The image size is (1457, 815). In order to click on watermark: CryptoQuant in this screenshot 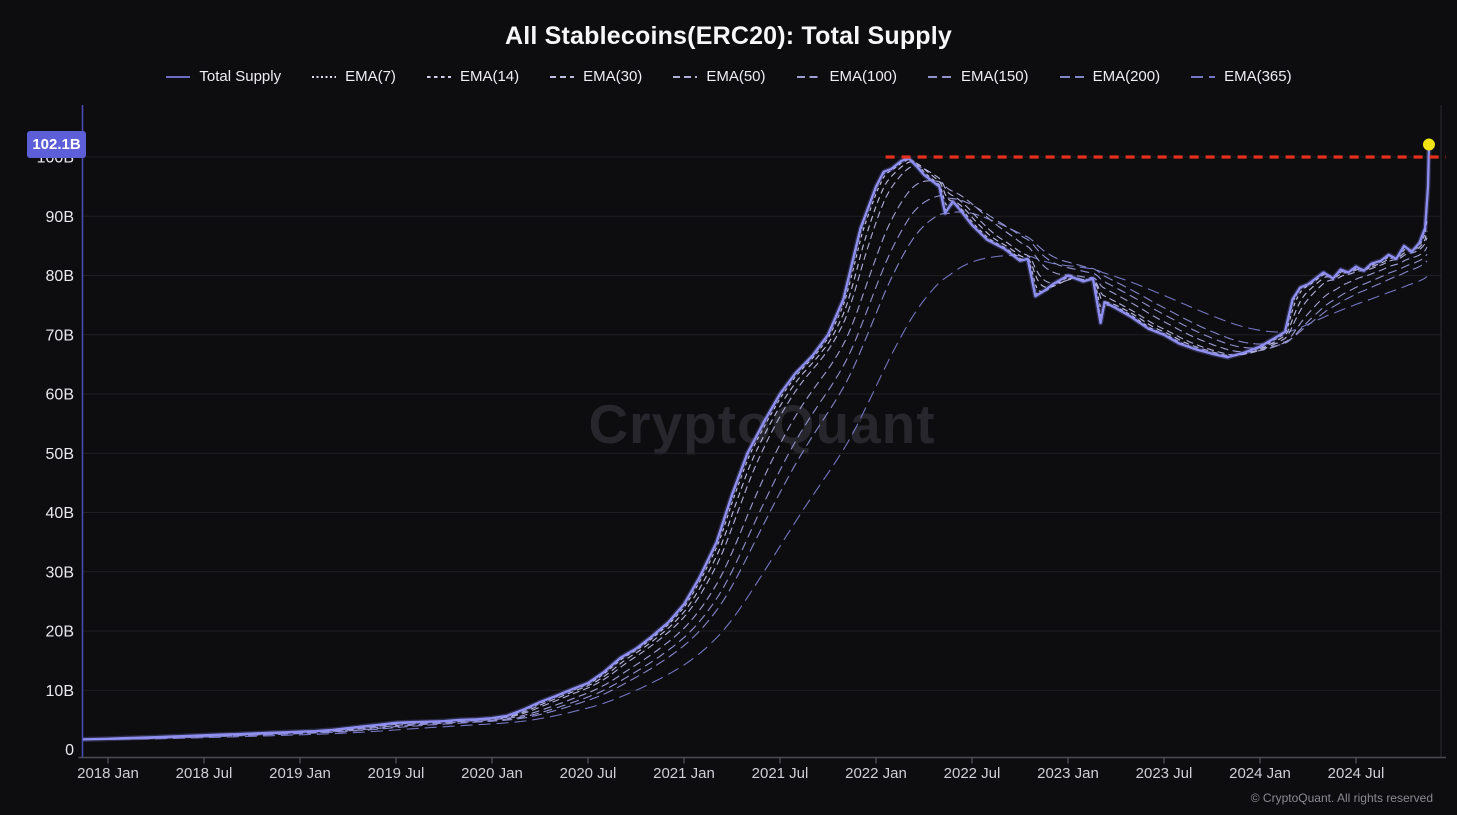, I will do `click(762, 424)`.